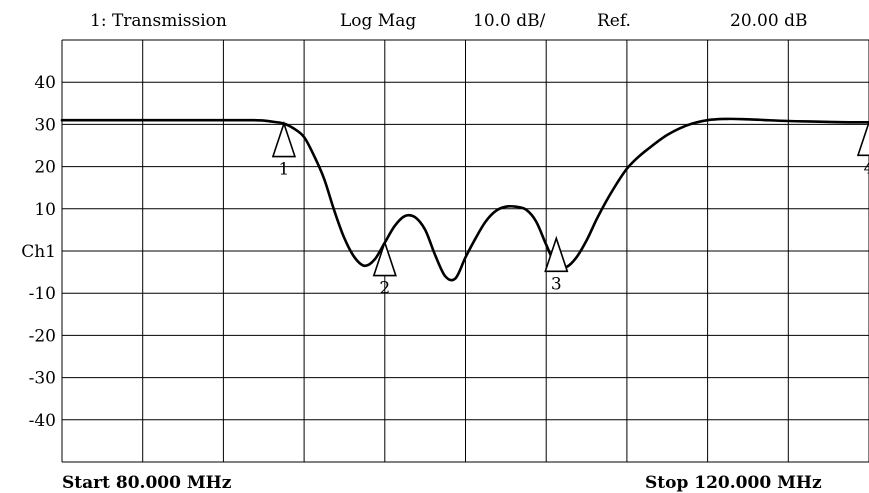  I want to click on marker-3: 3, so click(556, 264).